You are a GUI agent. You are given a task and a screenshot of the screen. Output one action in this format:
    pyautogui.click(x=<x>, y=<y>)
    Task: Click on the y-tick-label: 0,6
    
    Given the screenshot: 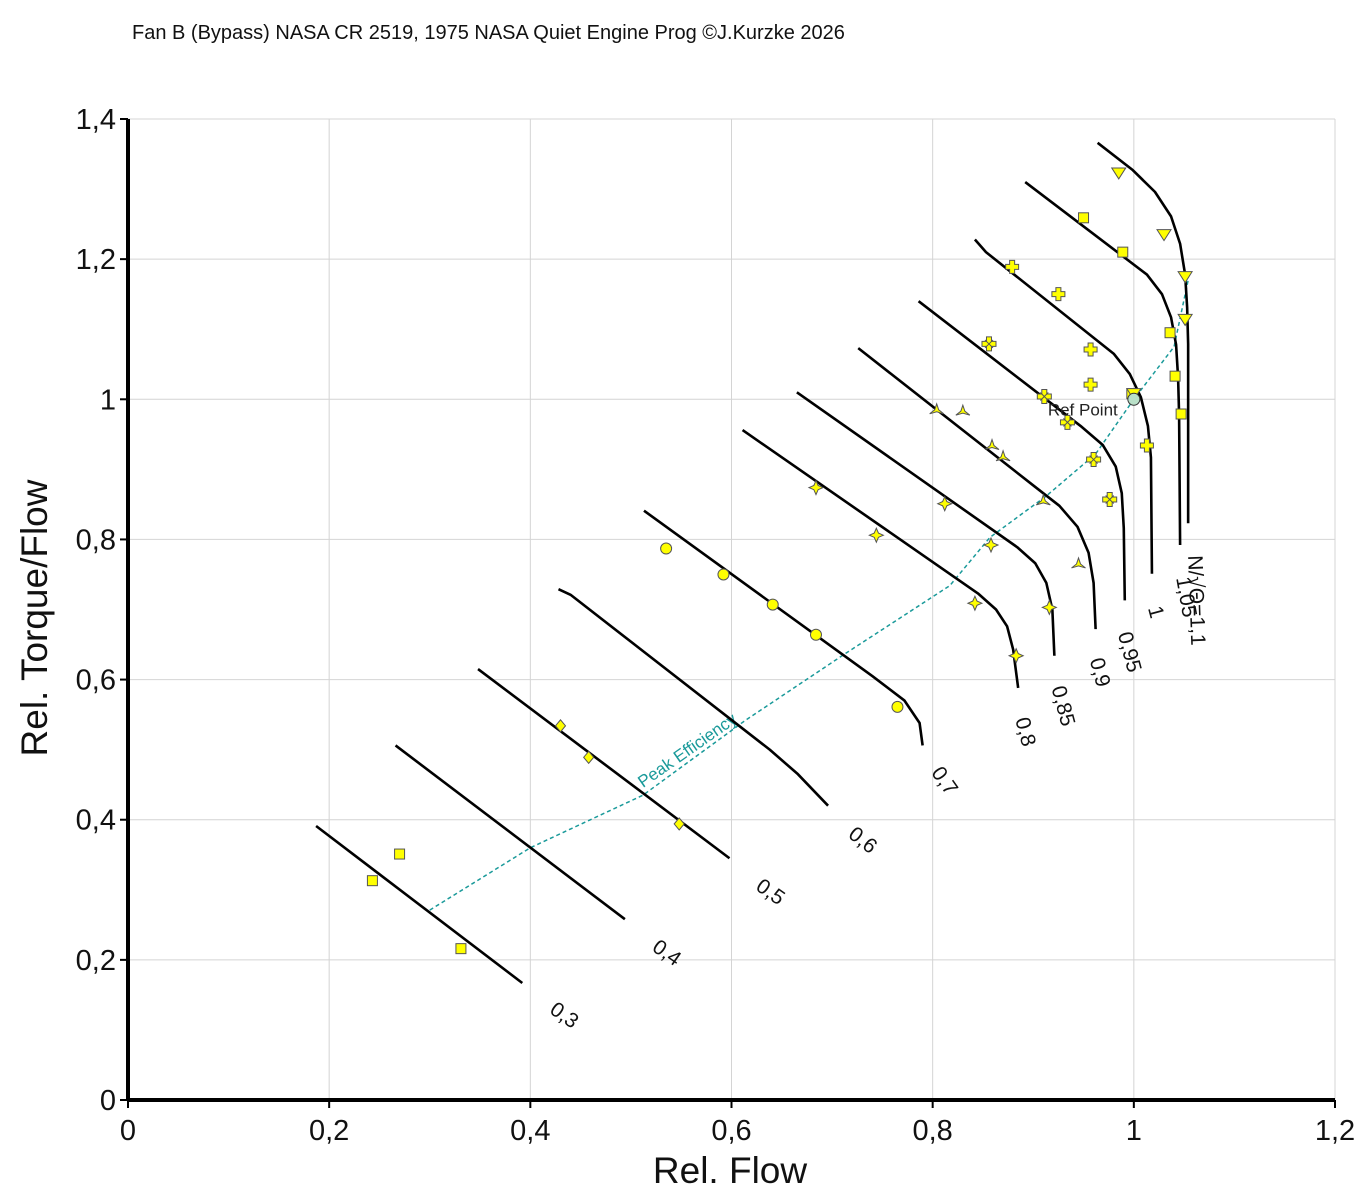 What is the action you would take?
    pyautogui.click(x=96, y=681)
    